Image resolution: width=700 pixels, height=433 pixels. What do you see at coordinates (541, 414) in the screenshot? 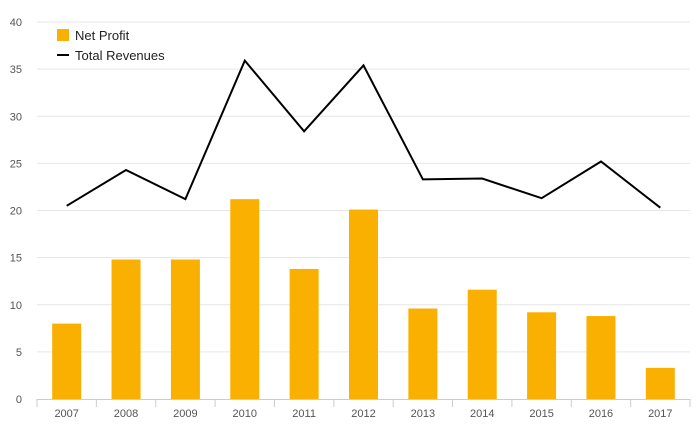
I see `x-tick-label: 2015` at bounding box center [541, 414].